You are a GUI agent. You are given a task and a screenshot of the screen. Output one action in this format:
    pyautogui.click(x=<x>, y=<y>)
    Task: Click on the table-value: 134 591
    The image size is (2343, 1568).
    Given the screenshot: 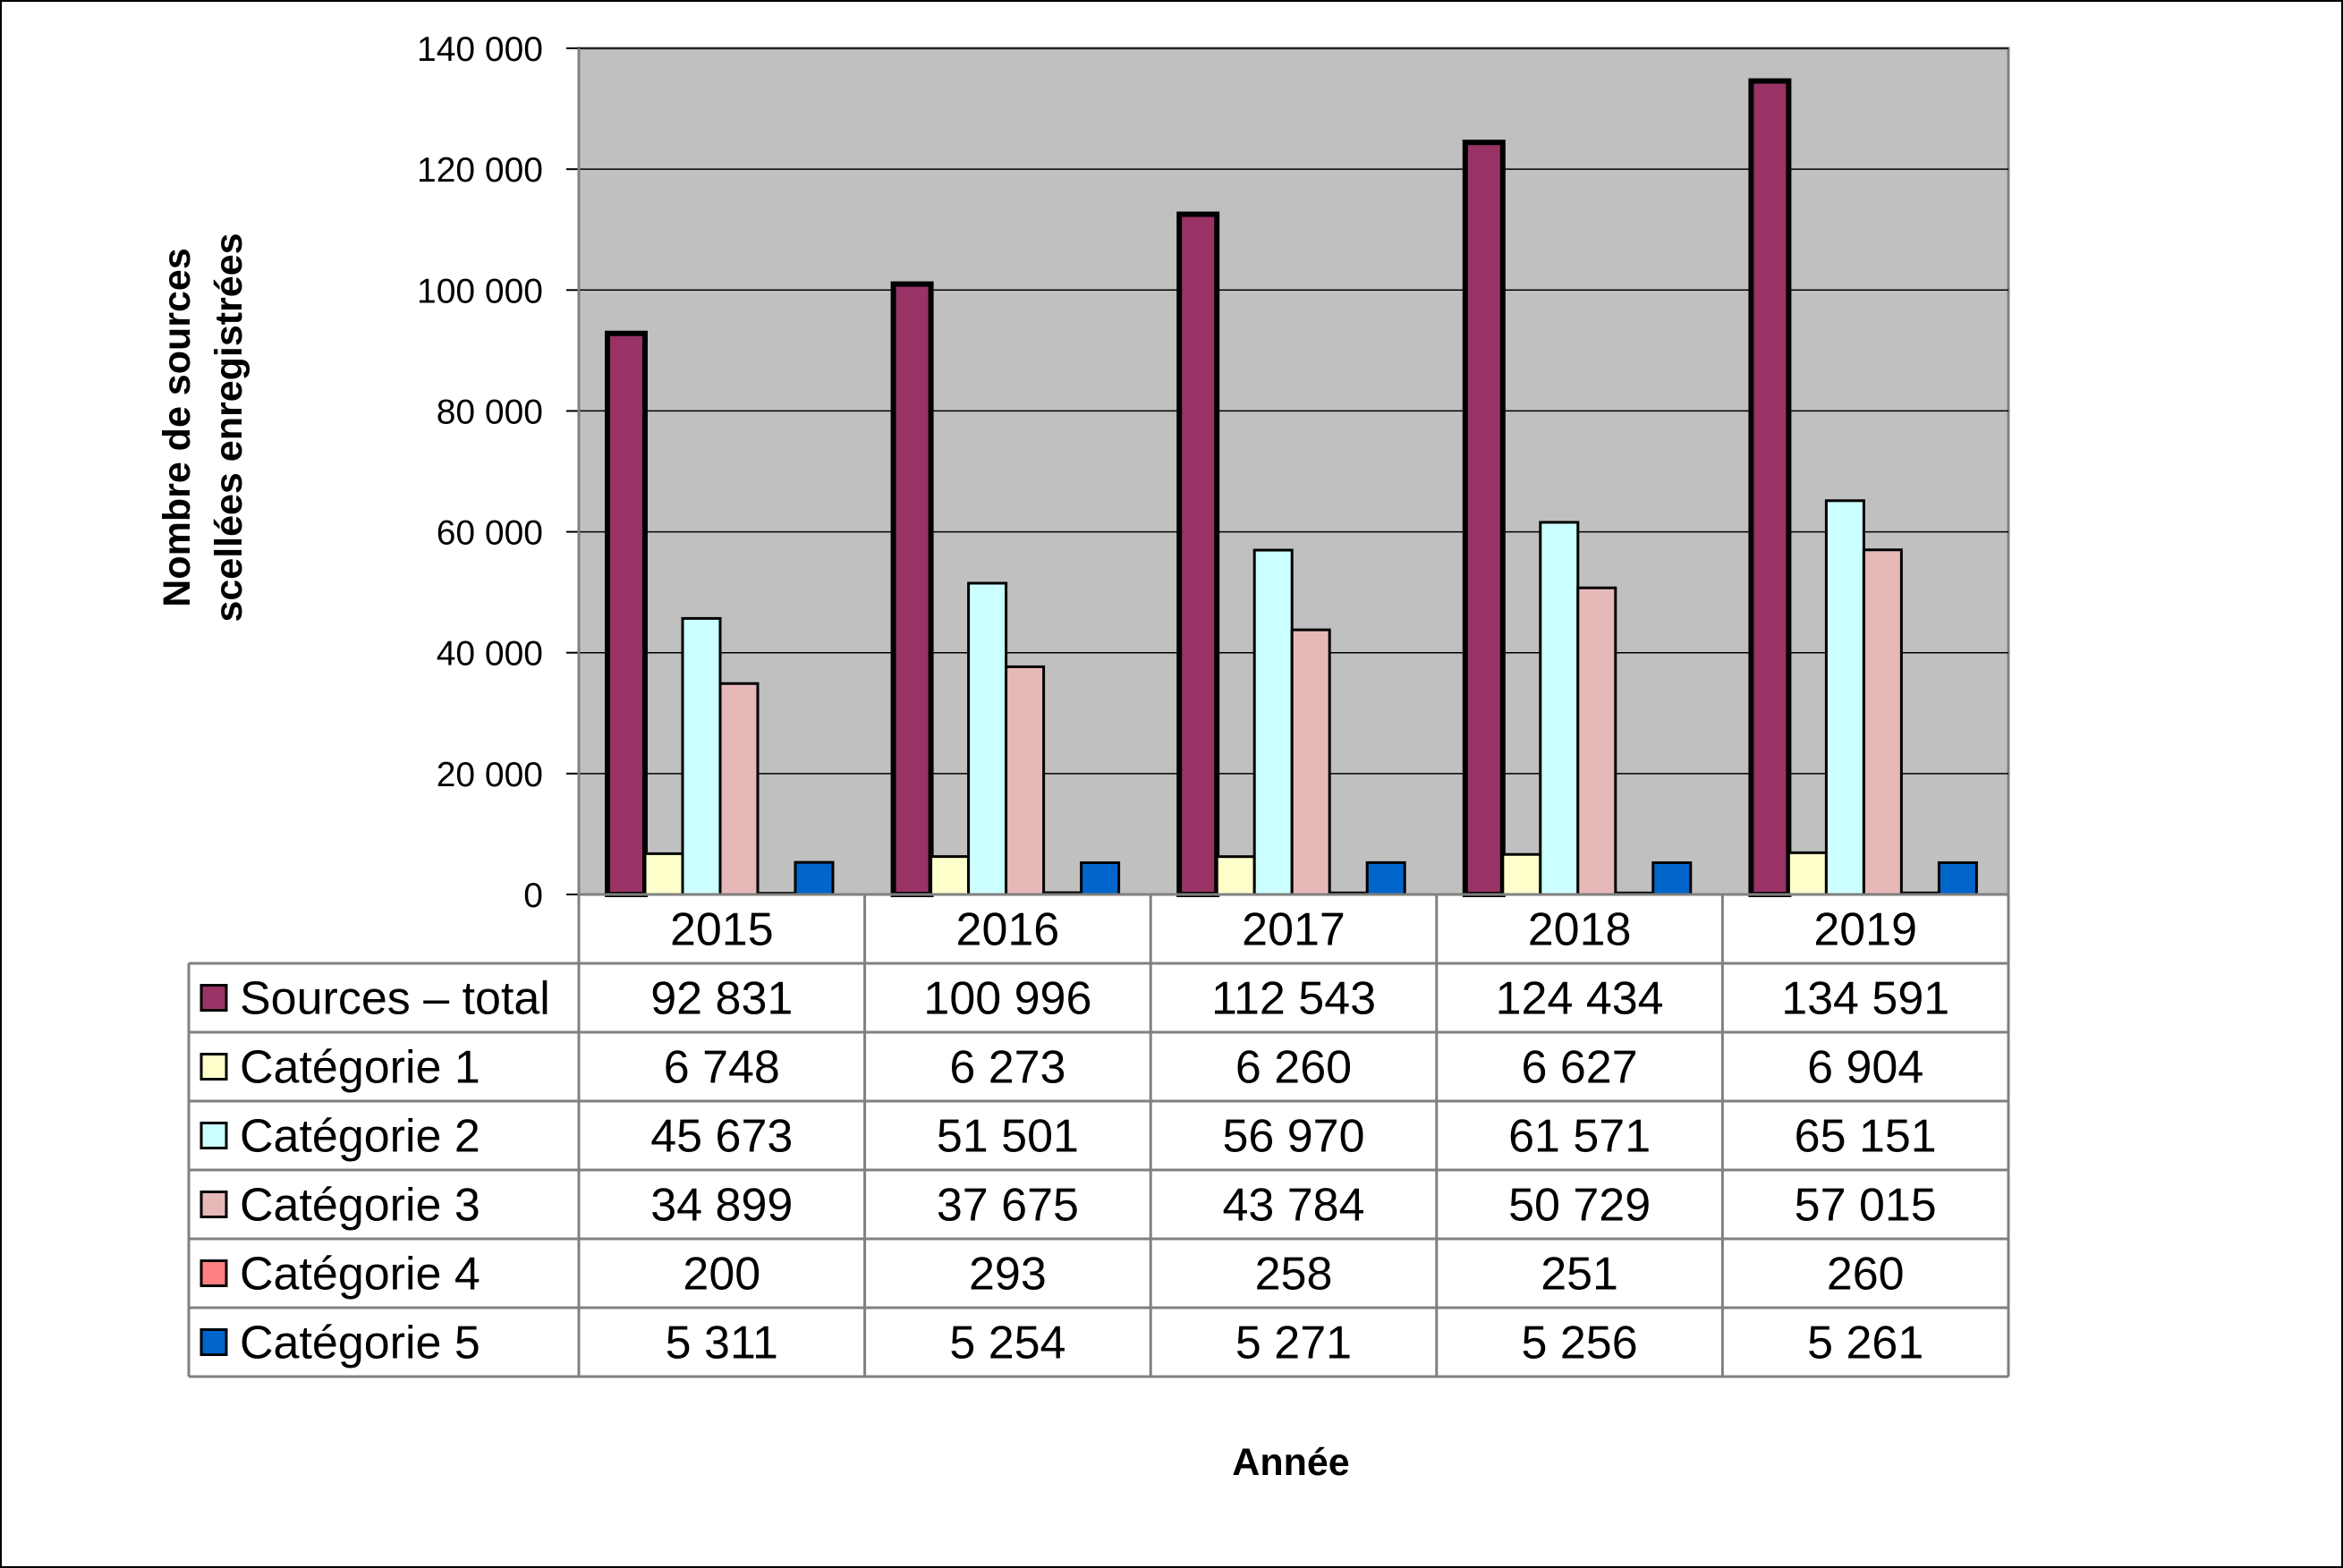 What is the action you would take?
    pyautogui.click(x=1865, y=999)
    